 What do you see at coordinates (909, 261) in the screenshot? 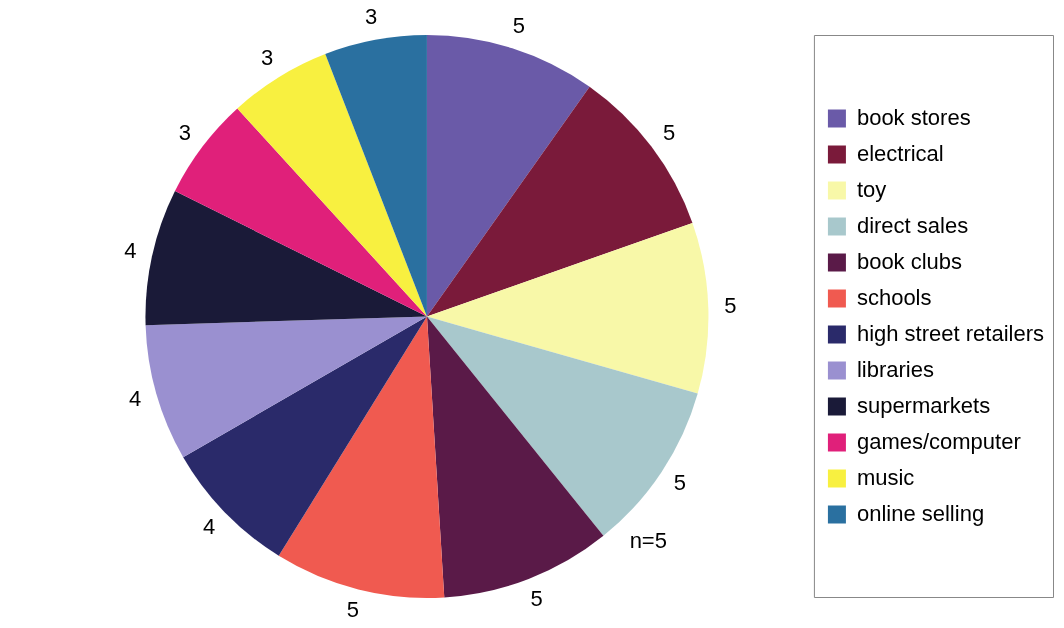
I see `legend-label: book clubs` at bounding box center [909, 261].